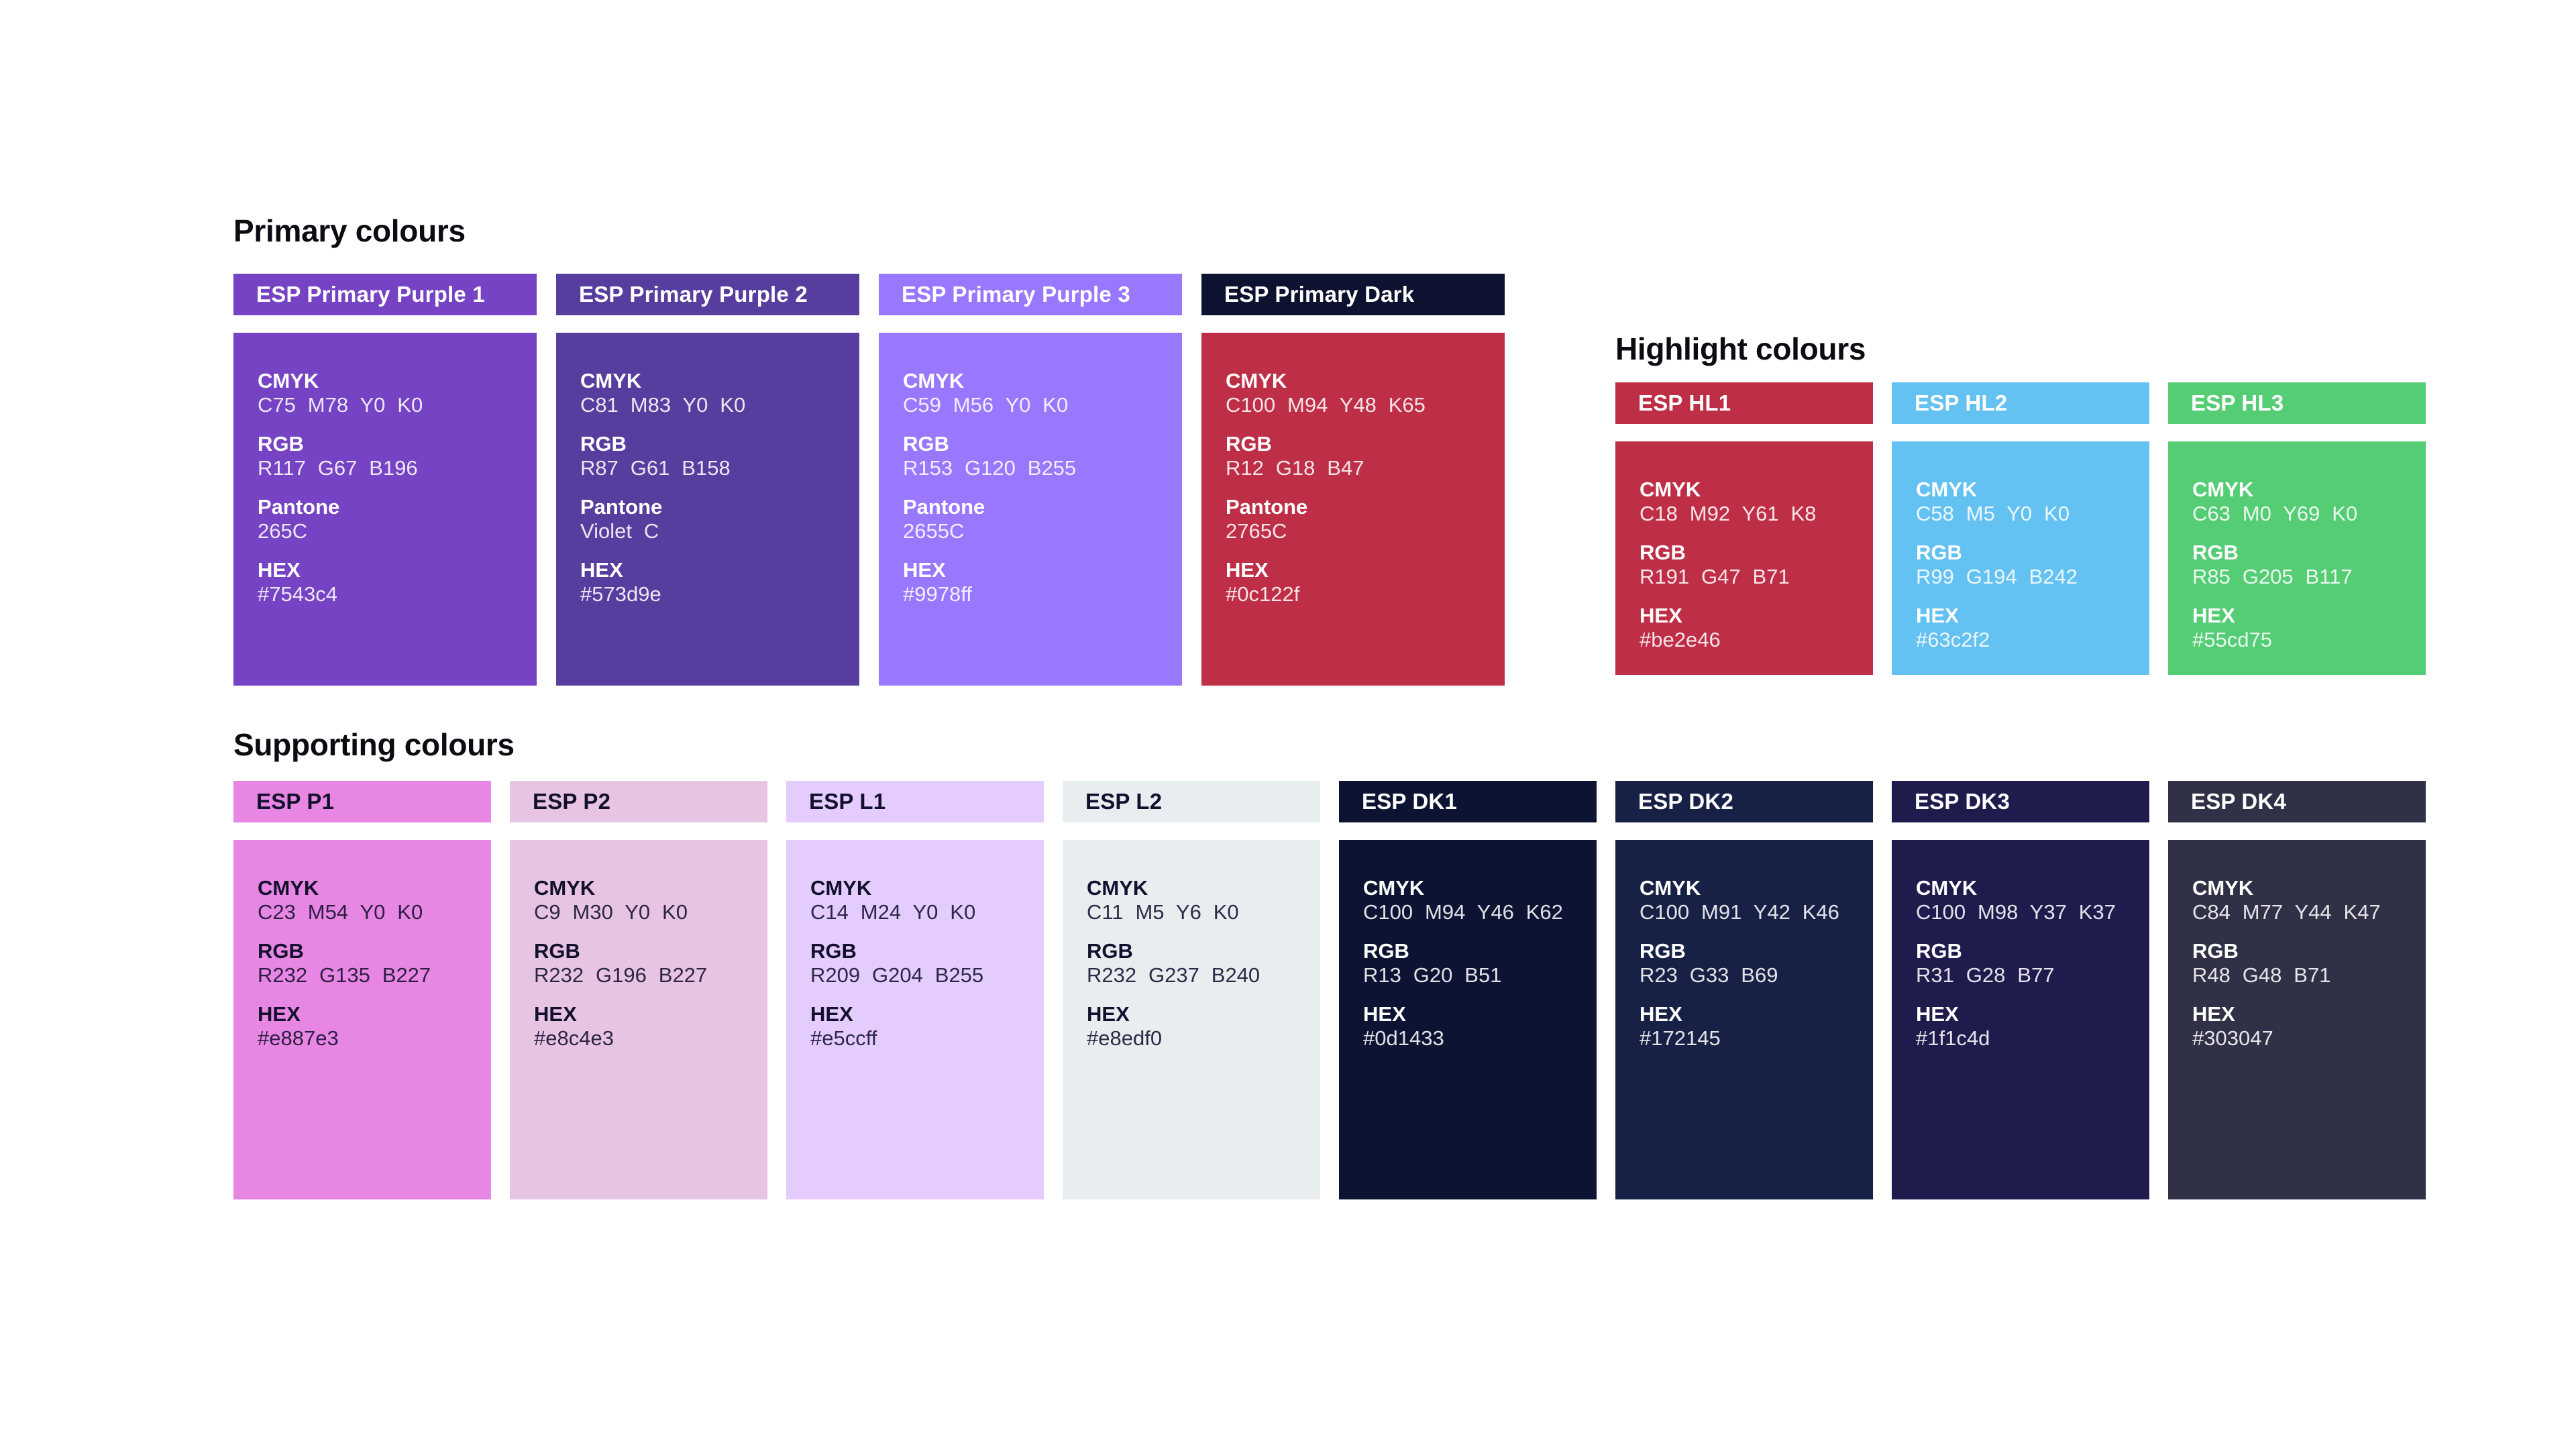  Describe the element at coordinates (643, 963) in the screenshot. I see `field-rgb: RGB R232 G196 B227` at that location.